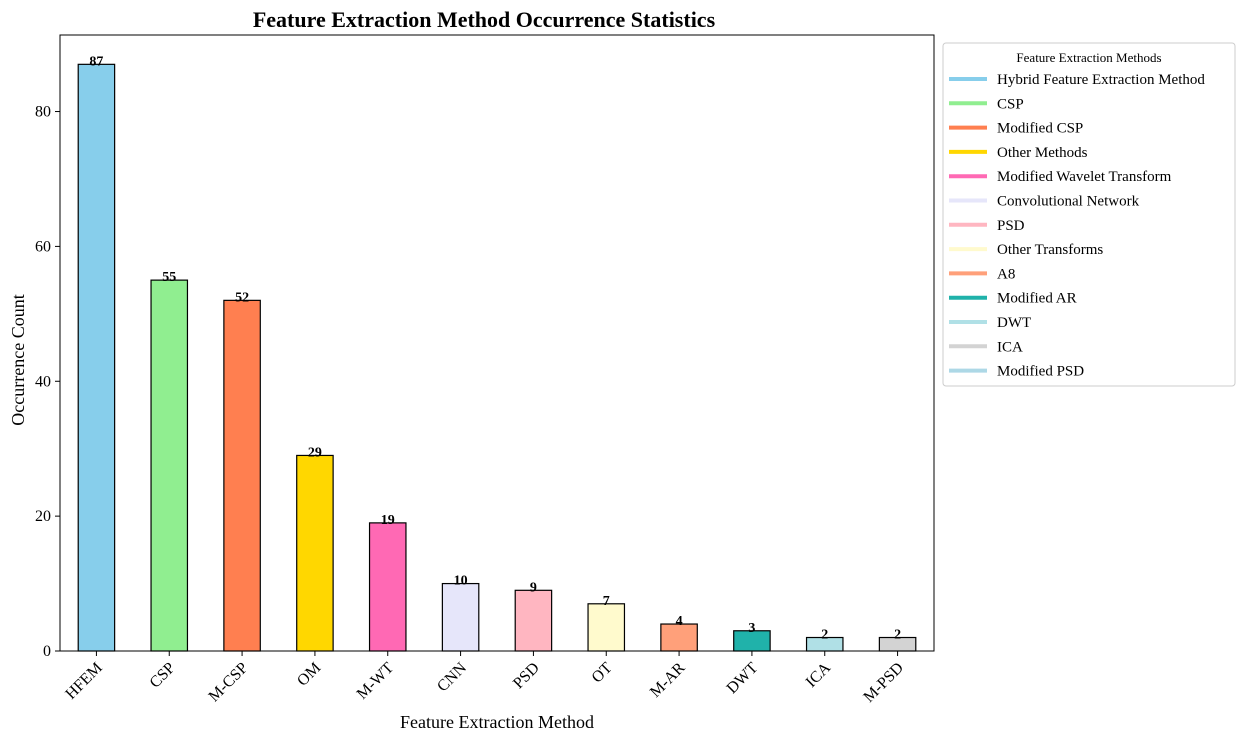 The image size is (1244, 741). I want to click on legend-entry-label: Modified Wavelet Transform, so click(1084, 177).